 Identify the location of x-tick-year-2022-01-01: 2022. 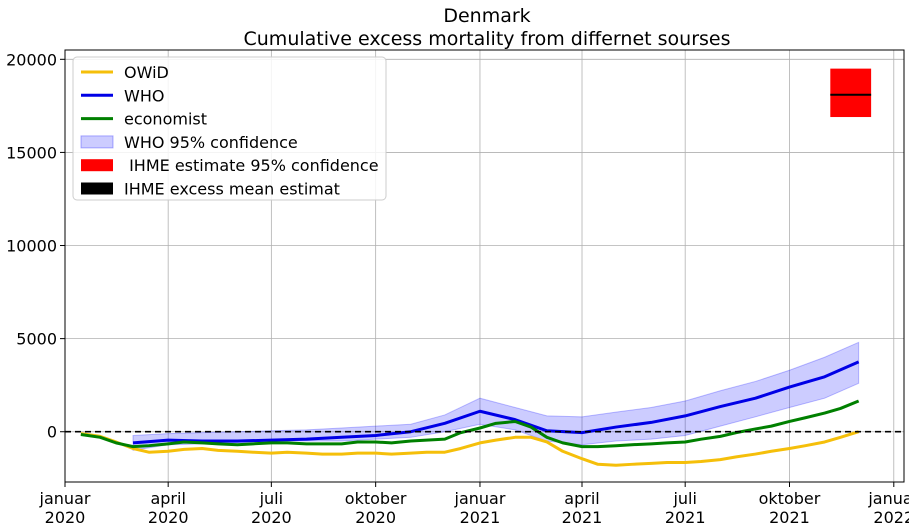
(891, 517).